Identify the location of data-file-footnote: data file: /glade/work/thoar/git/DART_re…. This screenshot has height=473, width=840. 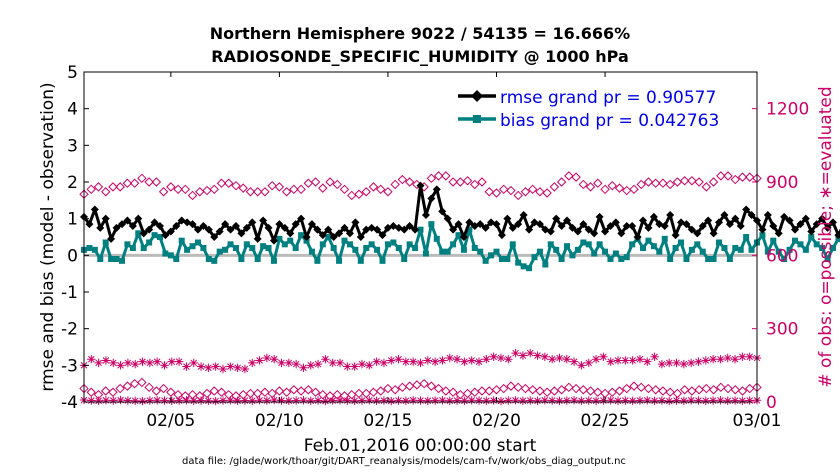
(404, 461).